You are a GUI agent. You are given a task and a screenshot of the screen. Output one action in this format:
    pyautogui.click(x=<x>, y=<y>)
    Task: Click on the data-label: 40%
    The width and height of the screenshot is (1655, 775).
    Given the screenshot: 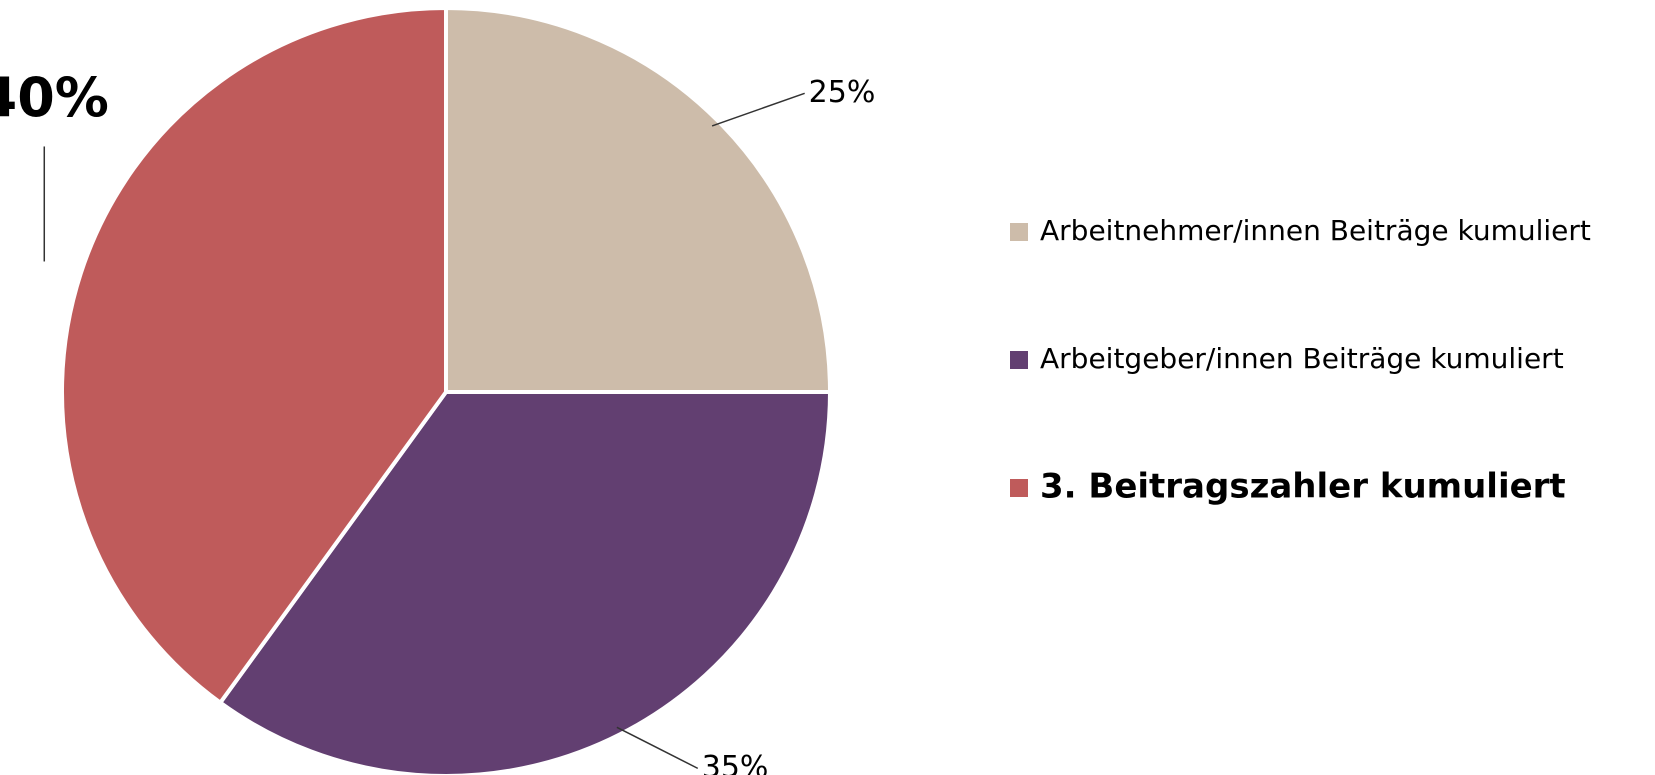 What is the action you would take?
    pyautogui.click(x=54, y=97)
    